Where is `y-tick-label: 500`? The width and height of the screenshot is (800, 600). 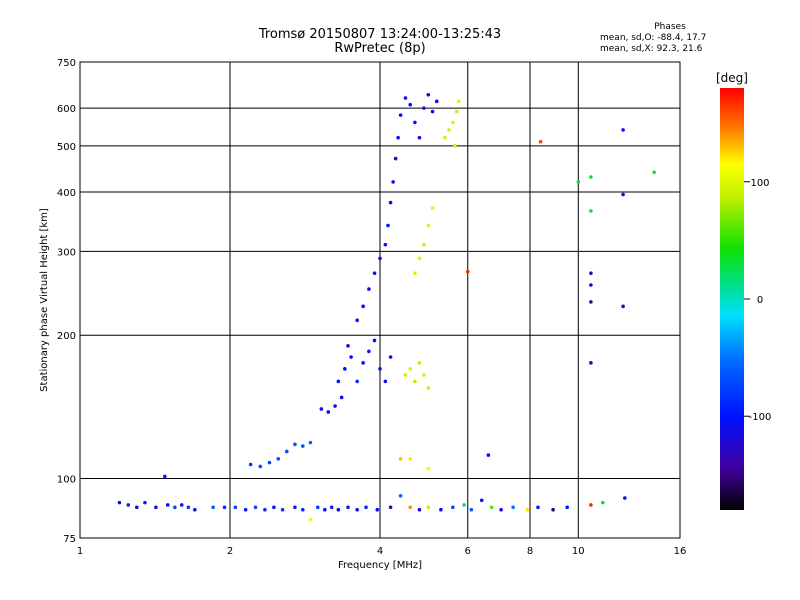
y-tick-label: 500 is located at coordinates (66, 147).